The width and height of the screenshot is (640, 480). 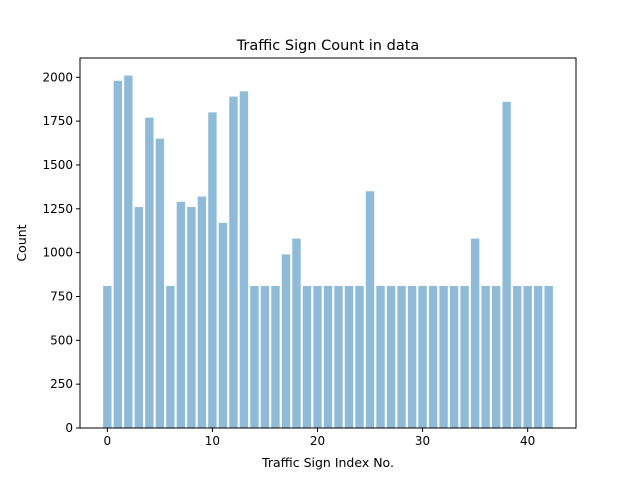 What do you see at coordinates (108, 441) in the screenshot?
I see `x-tick-label: 0` at bounding box center [108, 441].